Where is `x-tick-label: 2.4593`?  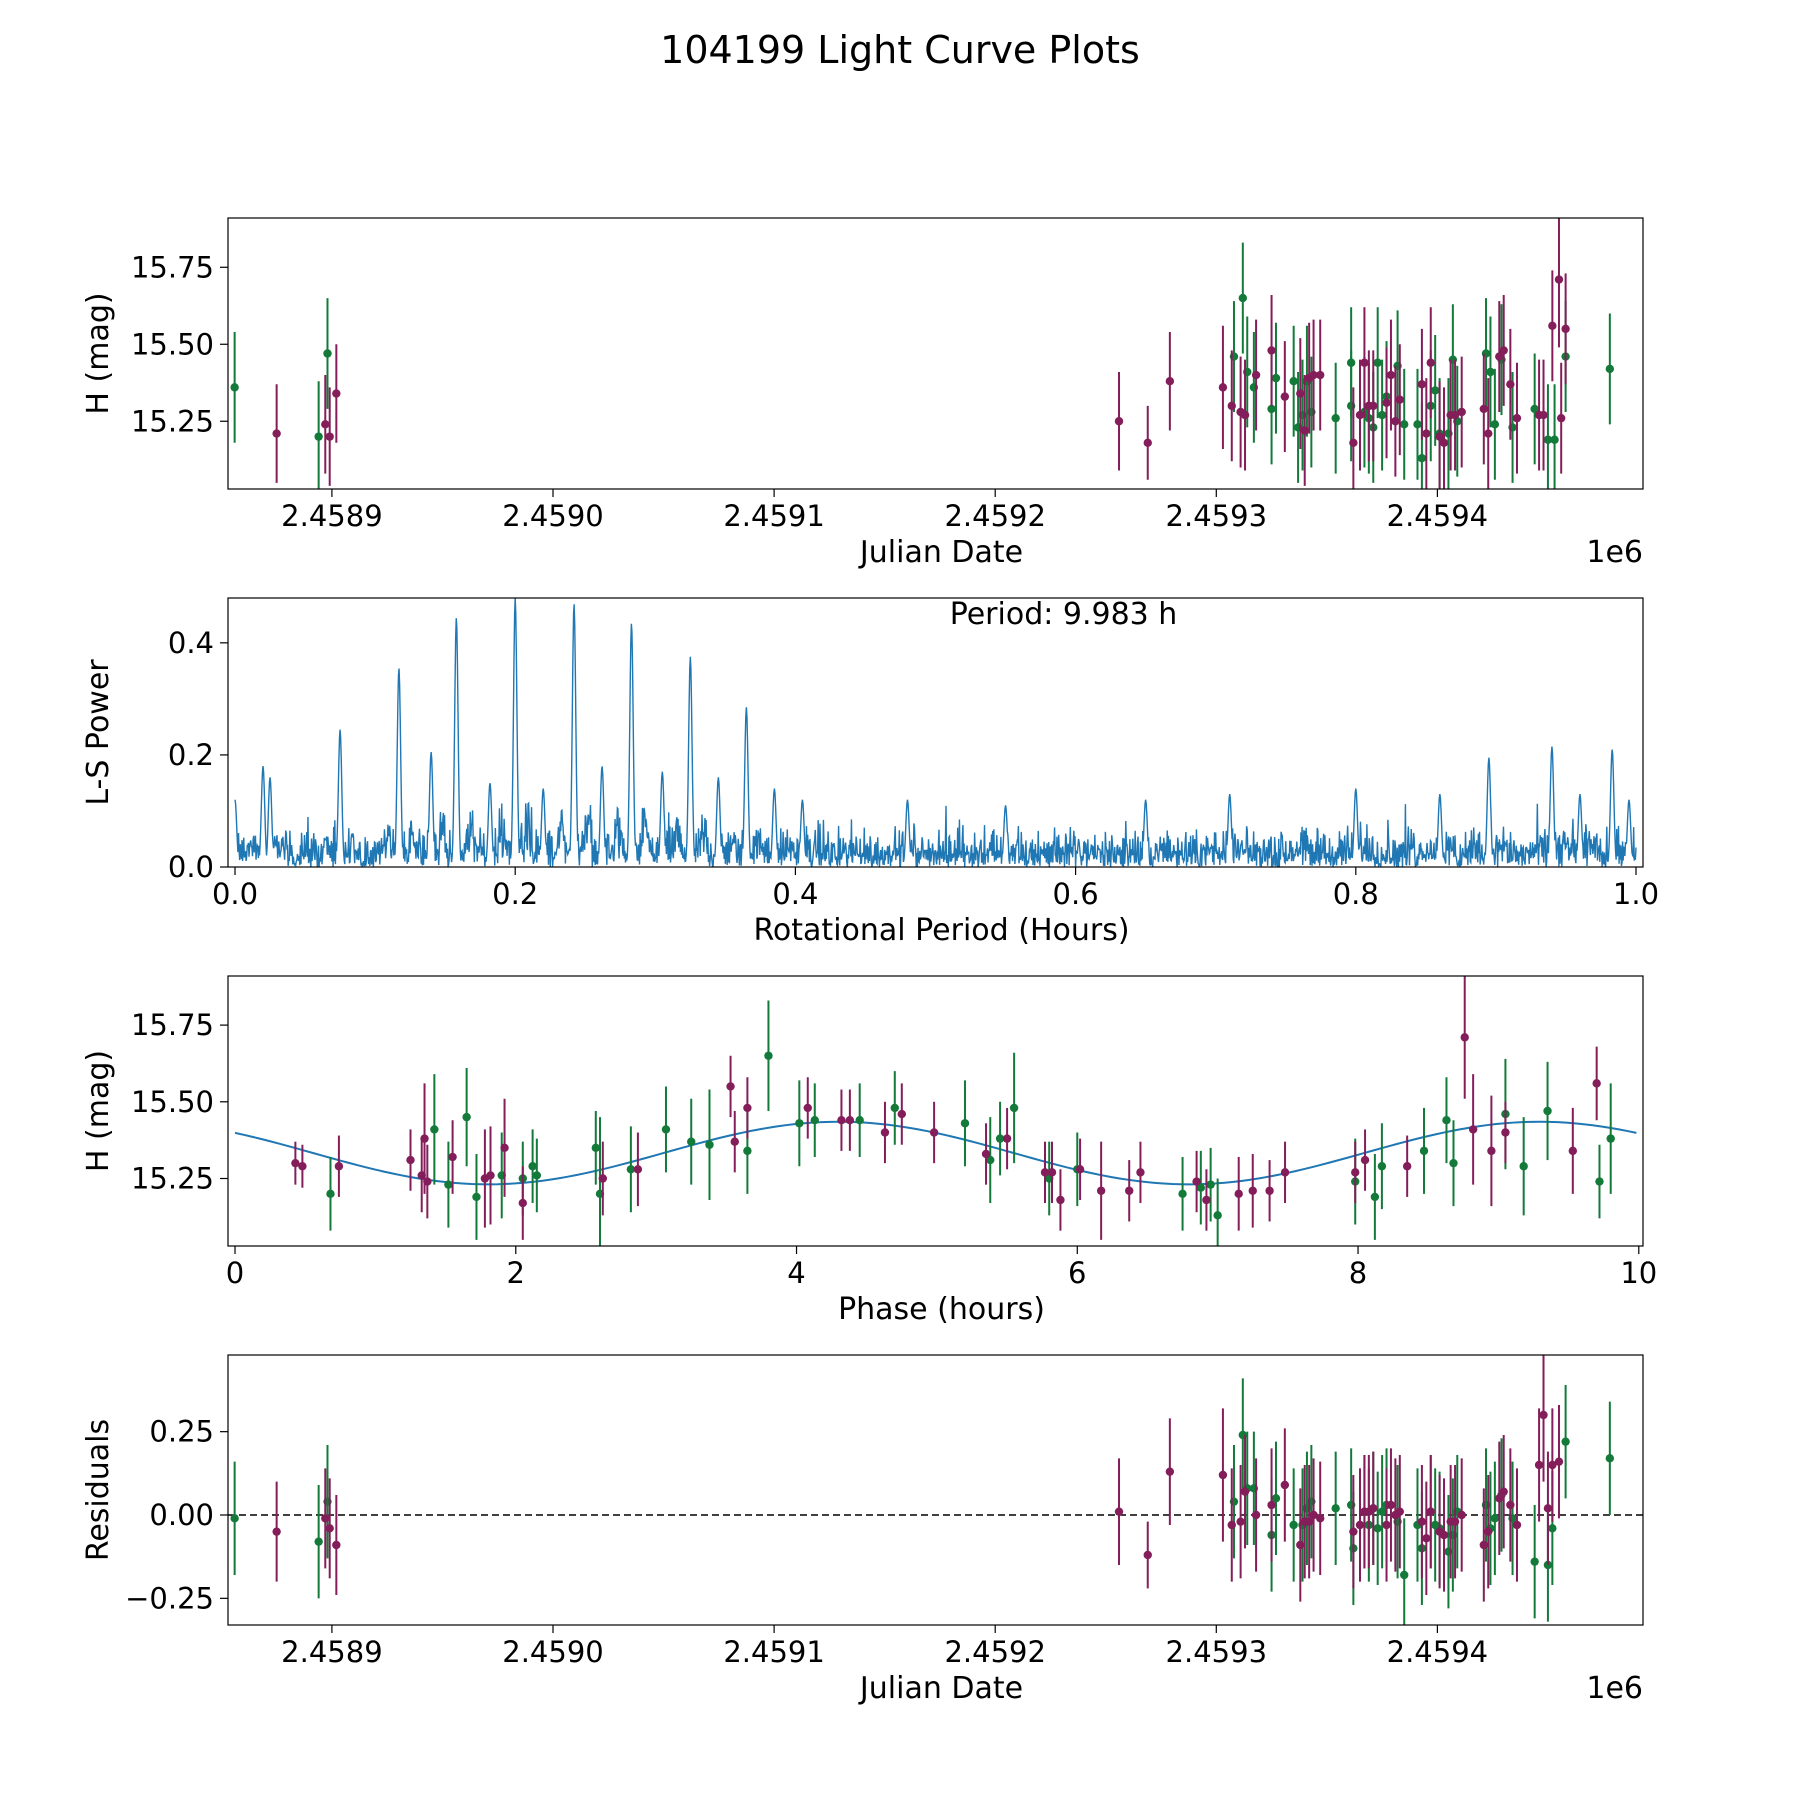
x-tick-label: 2.4593 is located at coordinates (1216, 1652).